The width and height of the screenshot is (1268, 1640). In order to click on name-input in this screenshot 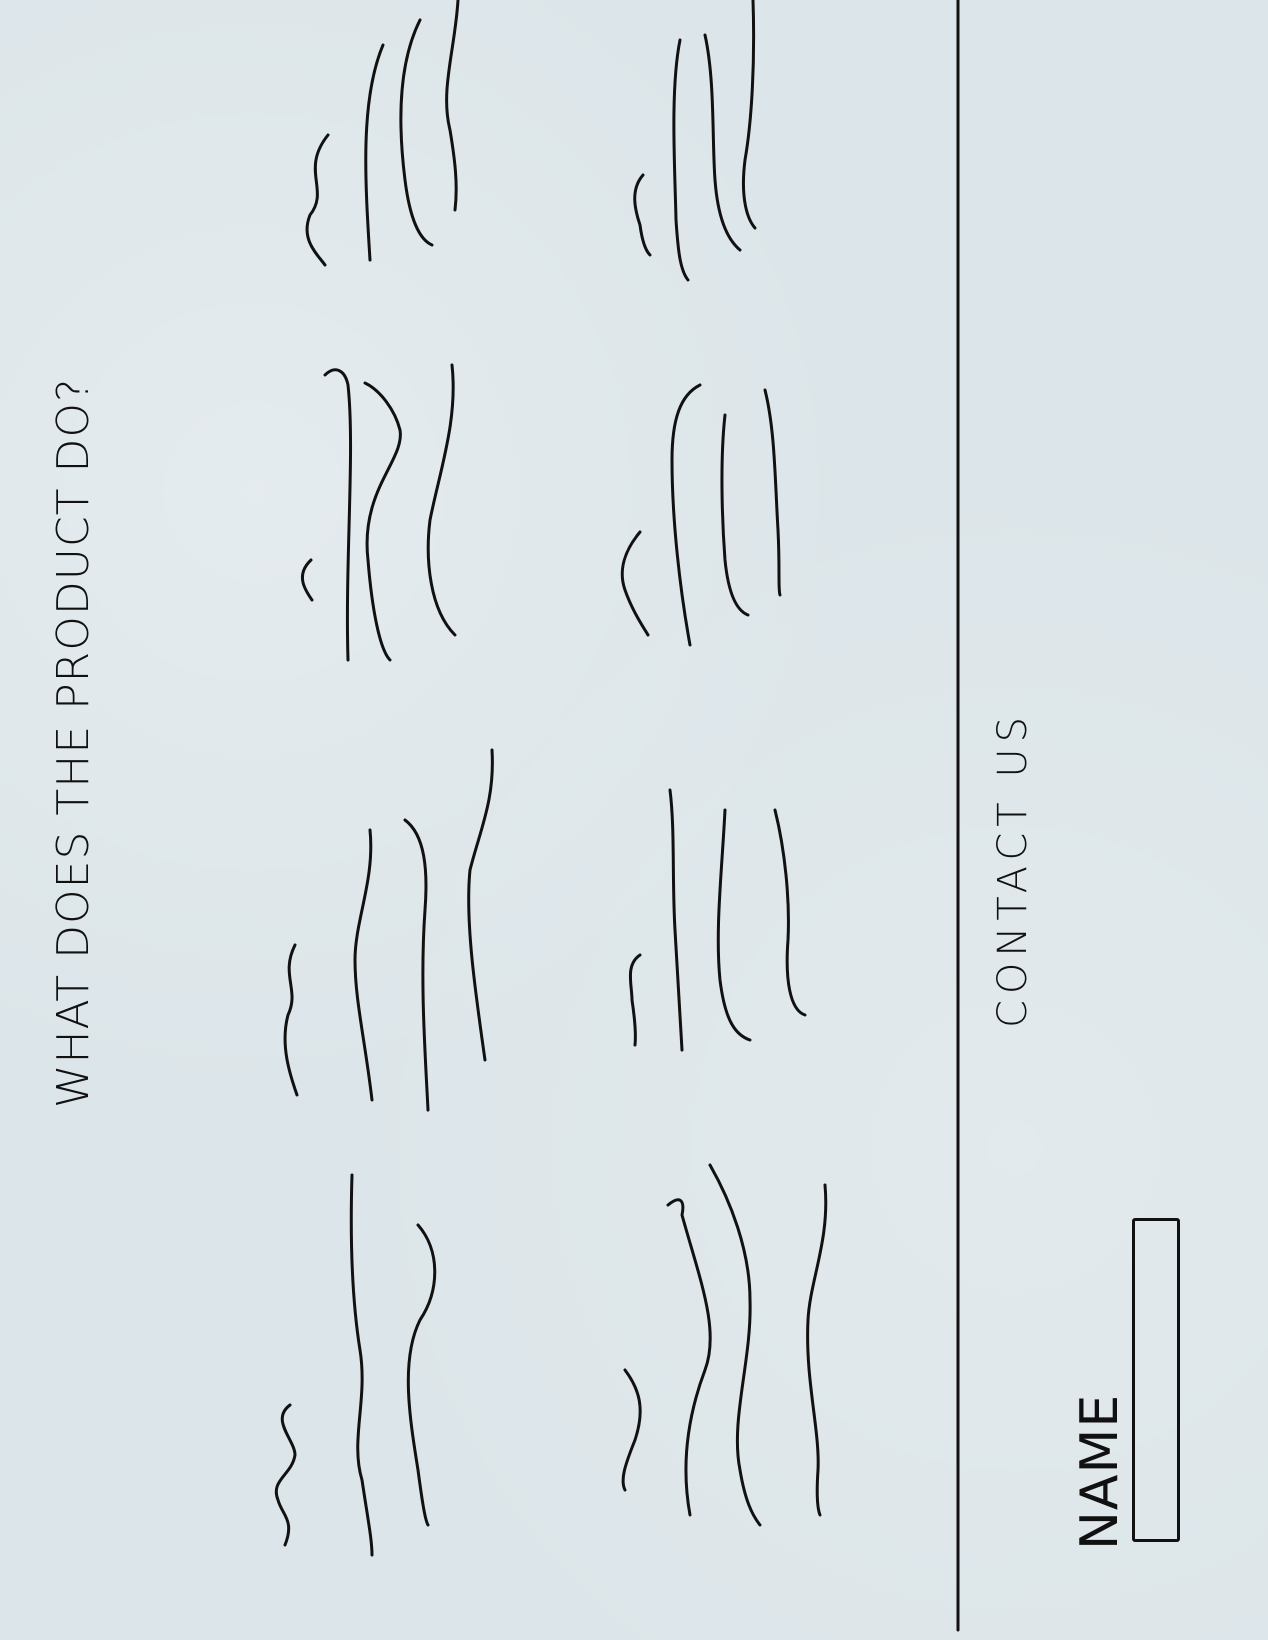, I will do `click(1156, 1380)`.